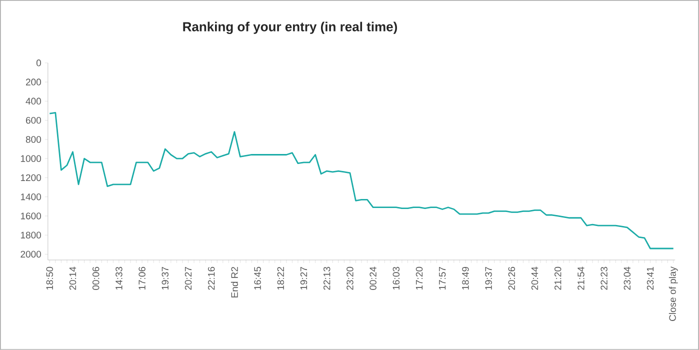 This screenshot has height=350, width=699. I want to click on x-tick-label: 20:26, so click(512, 278).